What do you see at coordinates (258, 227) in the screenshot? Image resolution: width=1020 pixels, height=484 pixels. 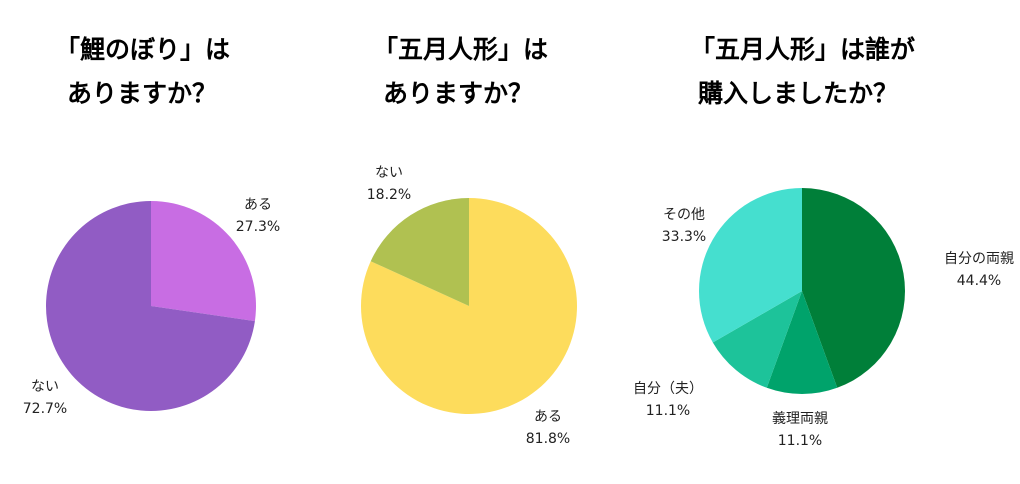 I see `slice-value: 27.3%` at bounding box center [258, 227].